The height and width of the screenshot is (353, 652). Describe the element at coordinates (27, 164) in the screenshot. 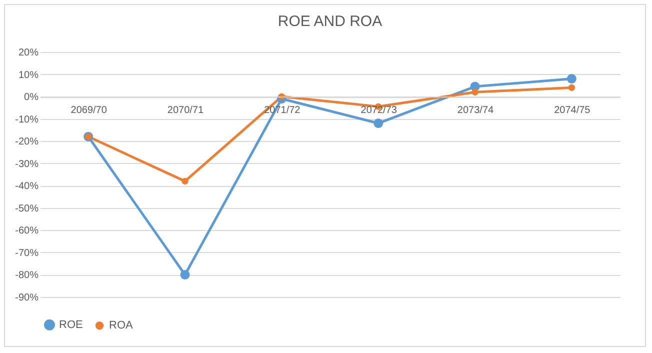

I see `y-tick-label: -30%` at that location.